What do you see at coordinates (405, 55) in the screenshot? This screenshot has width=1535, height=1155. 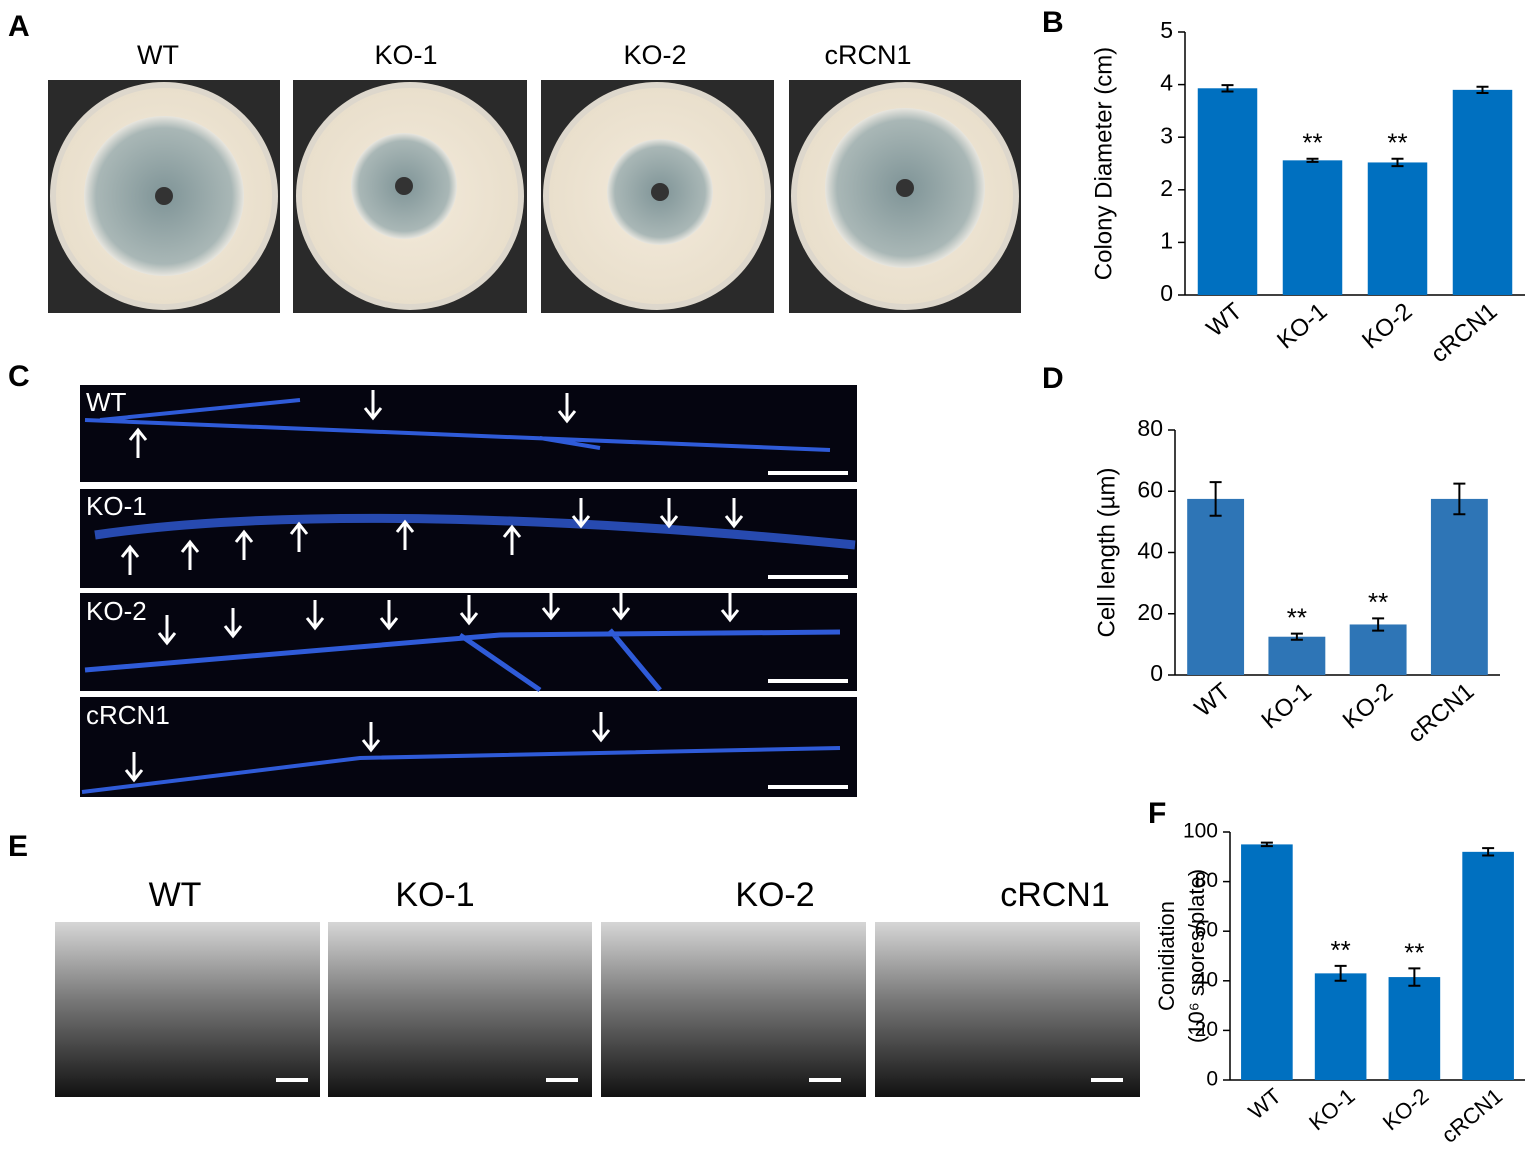 I see `plate-label: KO-1` at bounding box center [405, 55].